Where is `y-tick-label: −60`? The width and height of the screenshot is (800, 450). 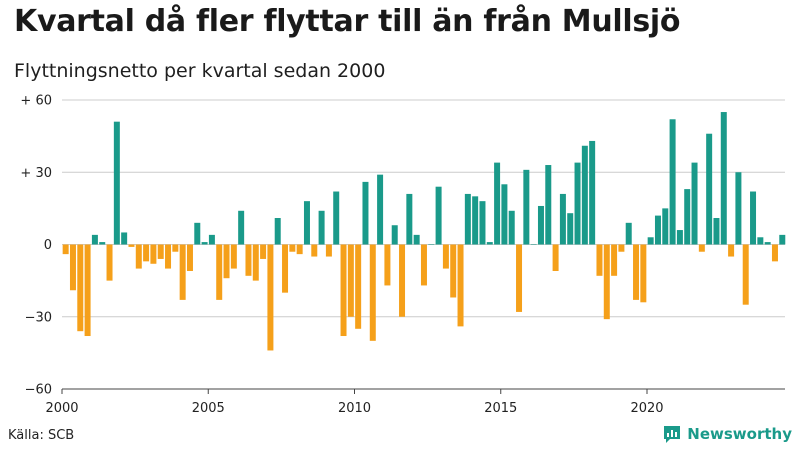
y-tick-label: −60 is located at coordinates (38, 390).